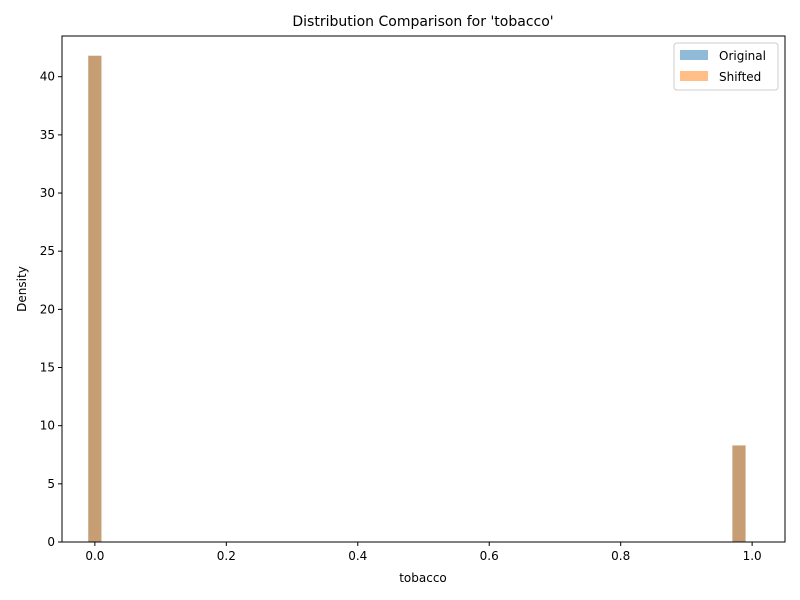 The width and height of the screenshot is (800, 600). I want to click on y-tick-label: 5, so click(51, 484).